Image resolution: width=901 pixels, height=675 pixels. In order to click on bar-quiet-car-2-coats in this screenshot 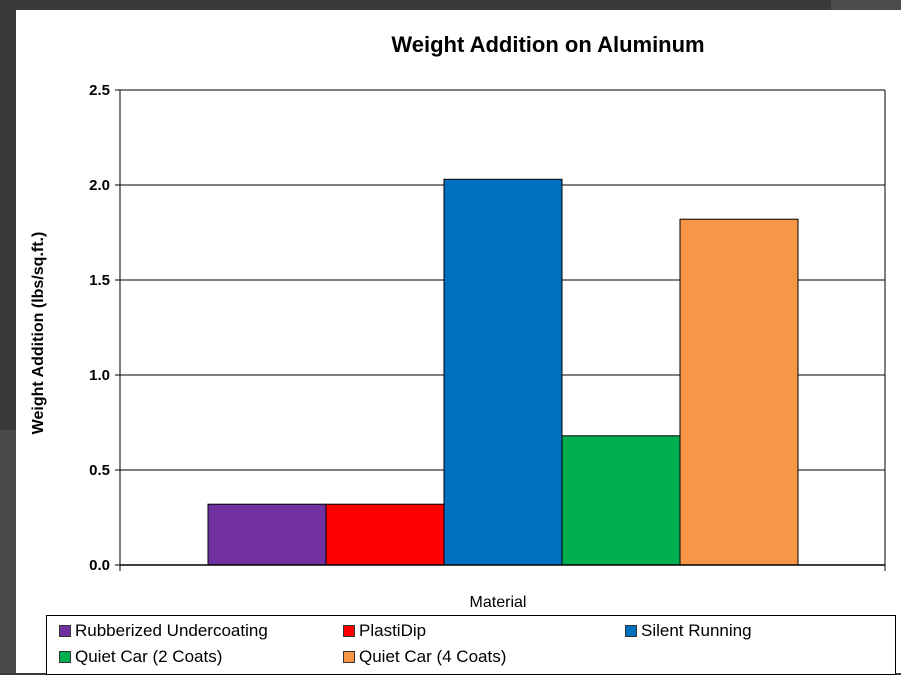, I will do `click(621, 500)`.